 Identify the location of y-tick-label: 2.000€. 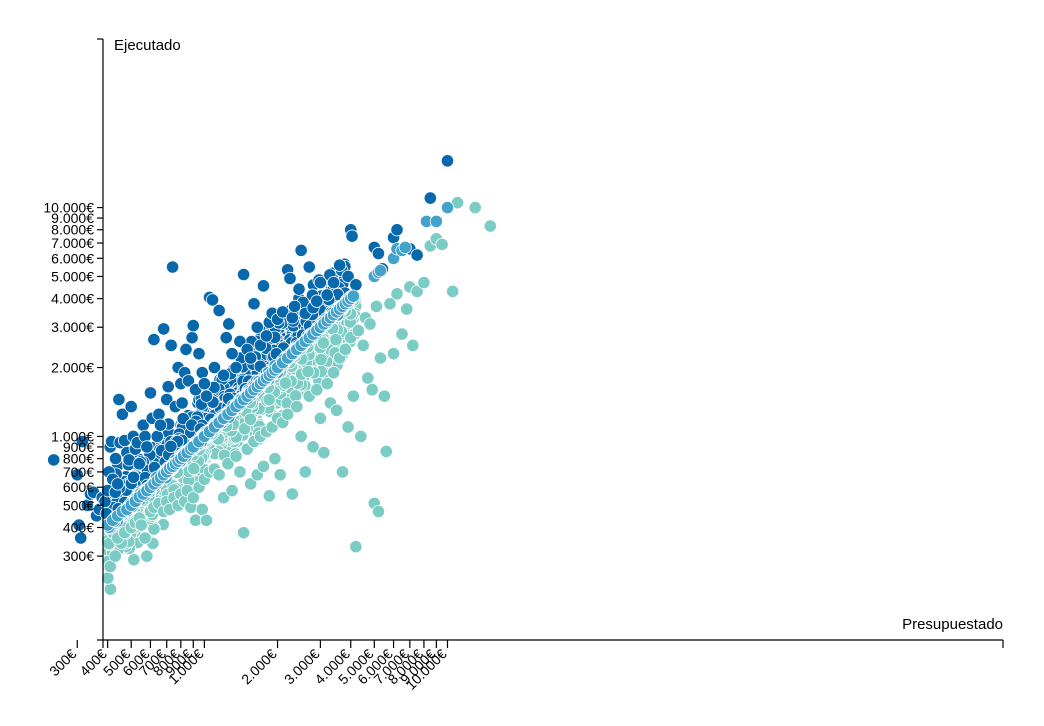
(72, 368).